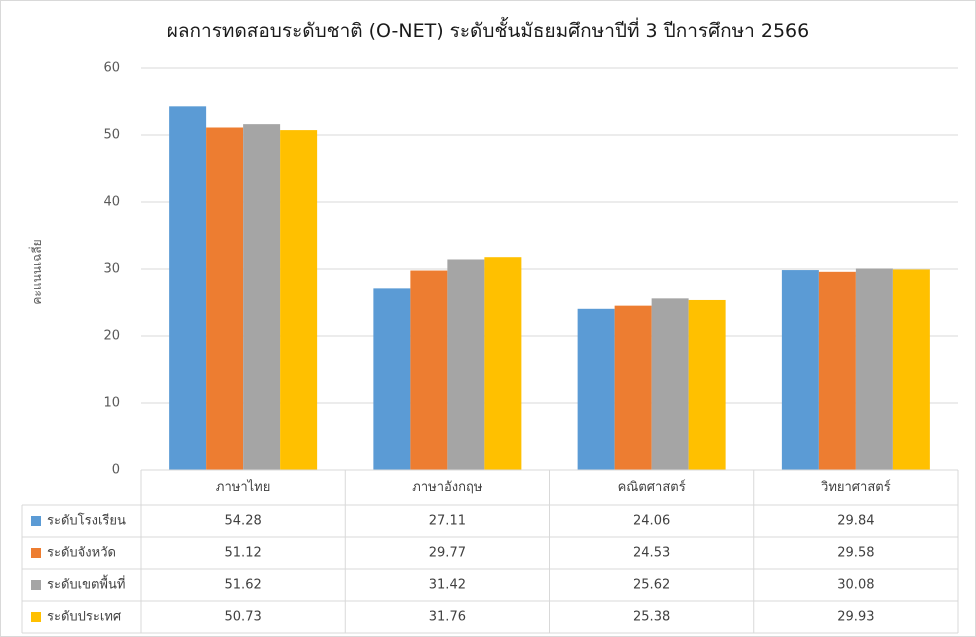 Image resolution: width=976 pixels, height=637 pixels. What do you see at coordinates (855, 553) in the screenshot?
I see `data-label: 29.58` at bounding box center [855, 553].